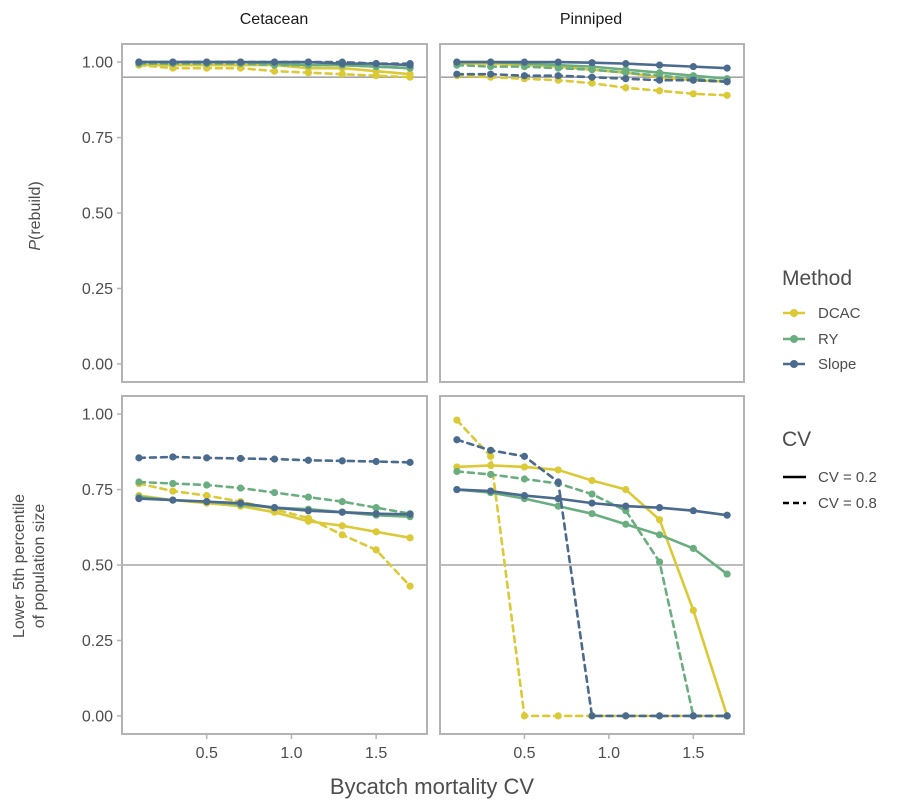 The height and width of the screenshot is (809, 911). I want to click on y-tick-label-lower5th-cetacean: 0.25, so click(97, 641).